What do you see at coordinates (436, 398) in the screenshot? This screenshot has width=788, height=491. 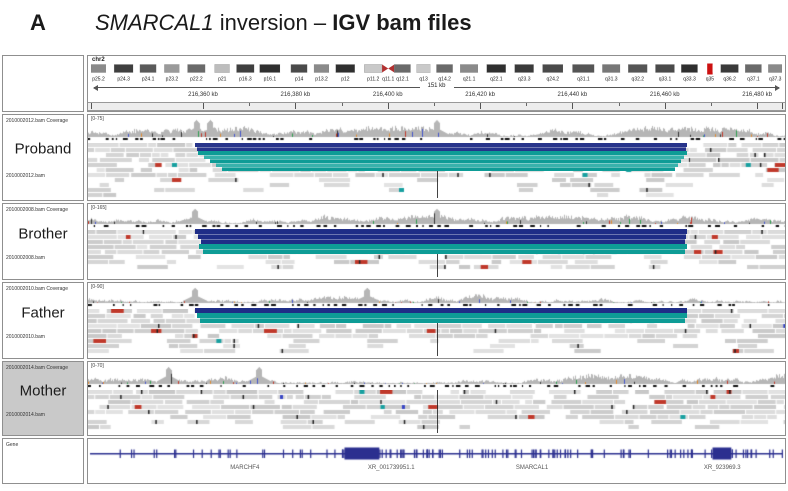 I see `track-data-panel-mother: [0-70]` at bounding box center [436, 398].